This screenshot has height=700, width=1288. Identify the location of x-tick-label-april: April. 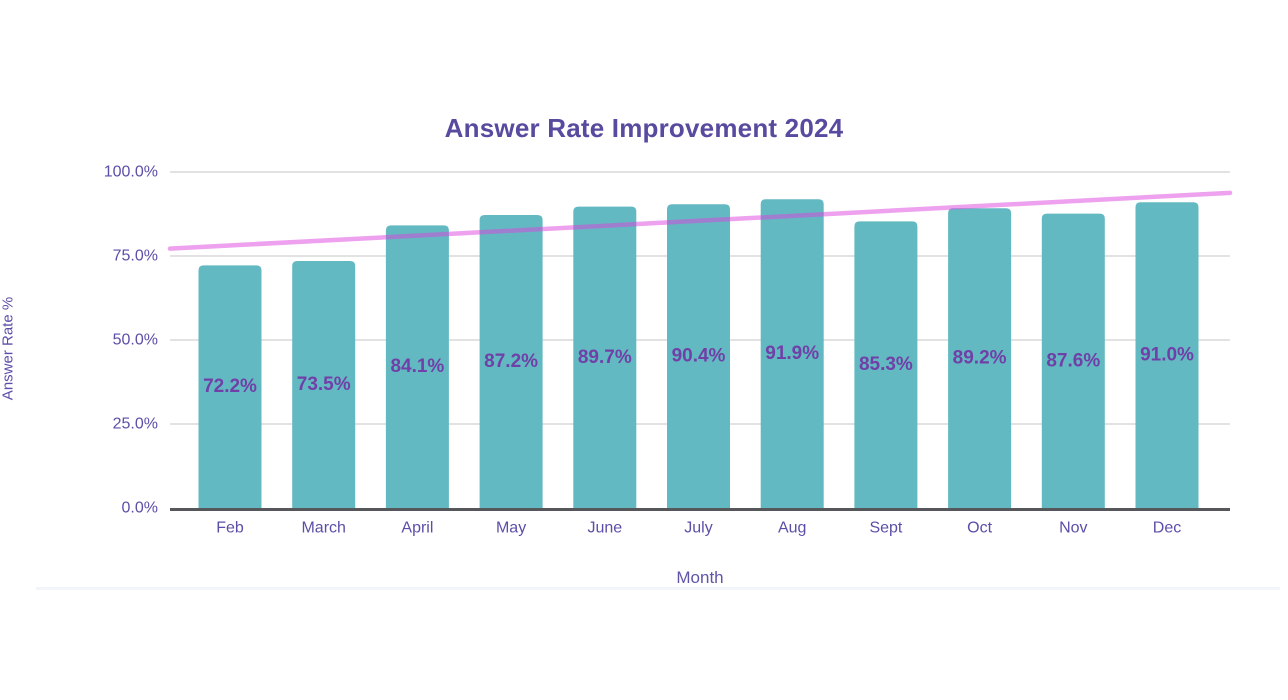
(417, 528).